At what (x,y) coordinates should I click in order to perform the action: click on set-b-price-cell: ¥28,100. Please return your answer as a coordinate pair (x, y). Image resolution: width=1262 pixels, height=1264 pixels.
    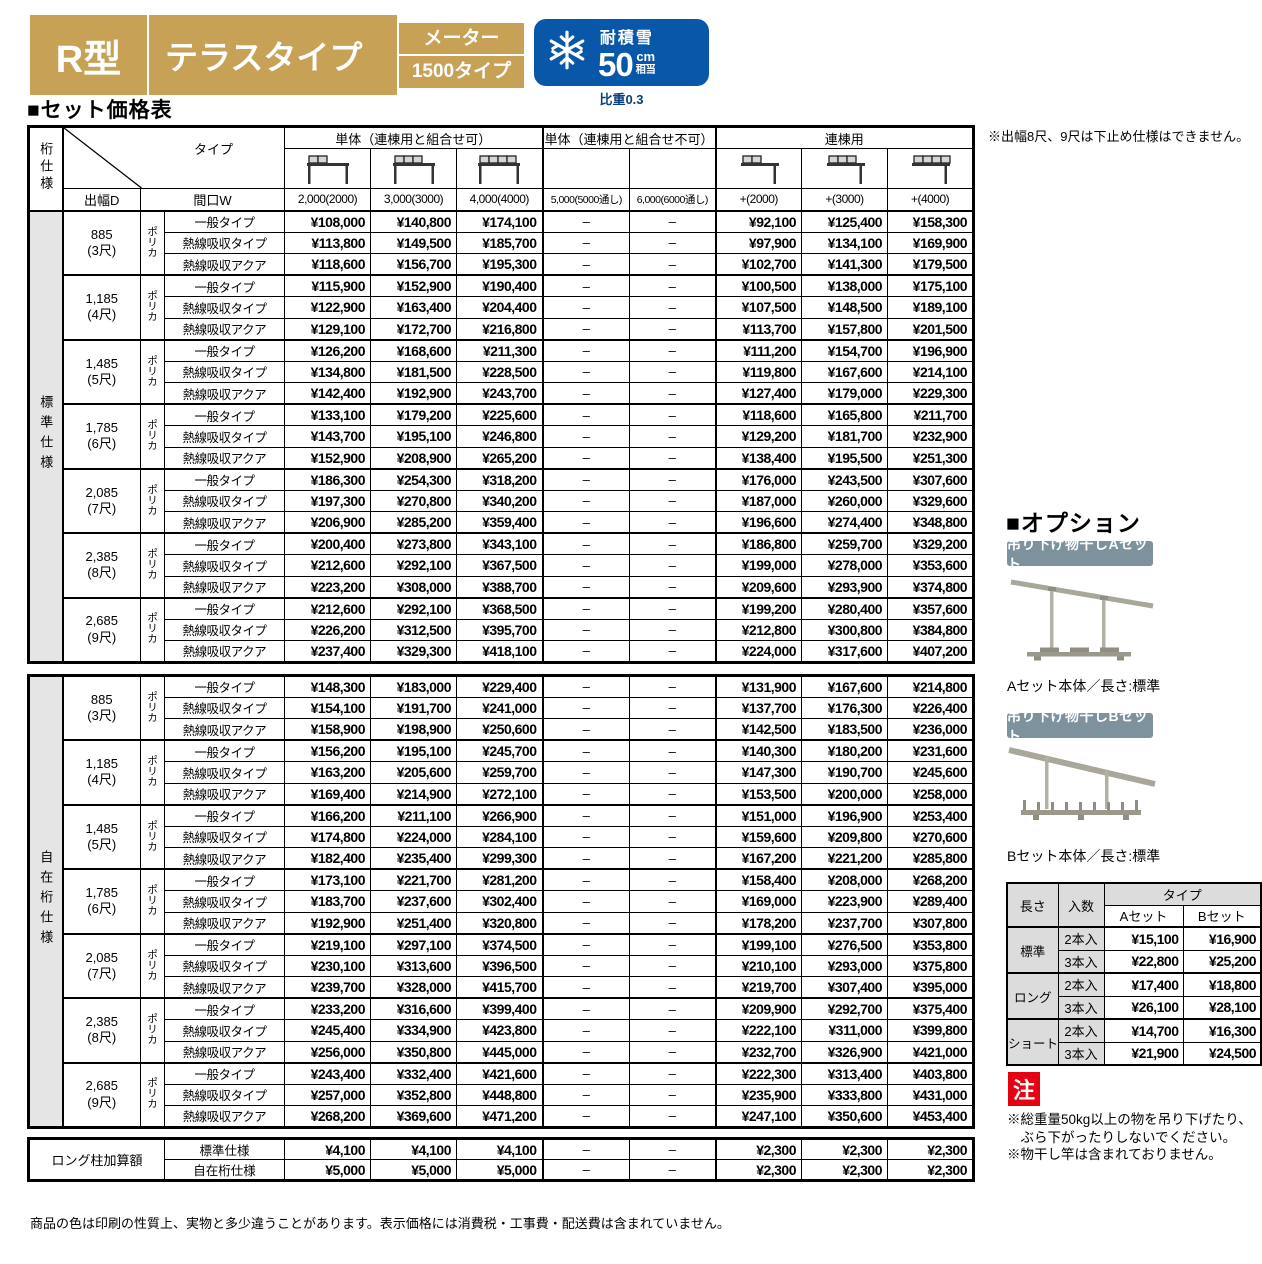
    Looking at the image, I should click on (1222, 1007).